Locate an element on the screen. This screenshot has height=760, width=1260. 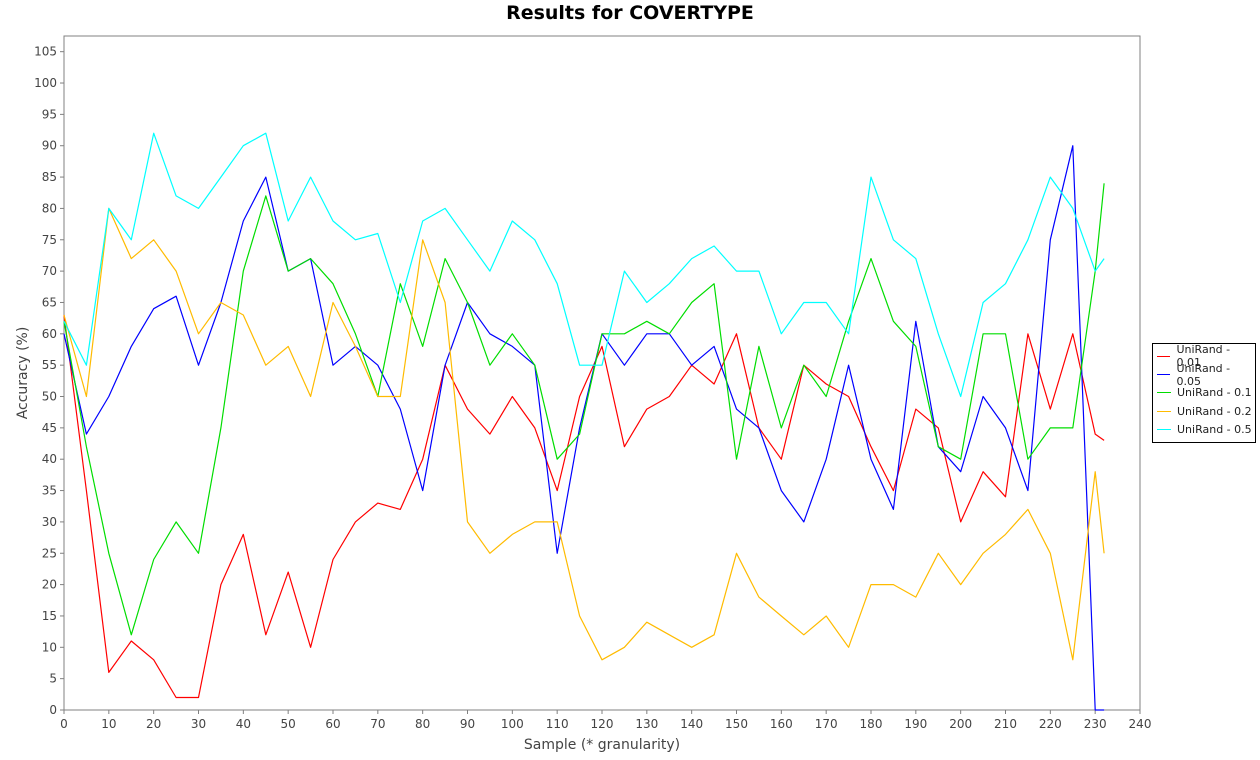
x-tick-label: 130 is located at coordinates (646, 724).